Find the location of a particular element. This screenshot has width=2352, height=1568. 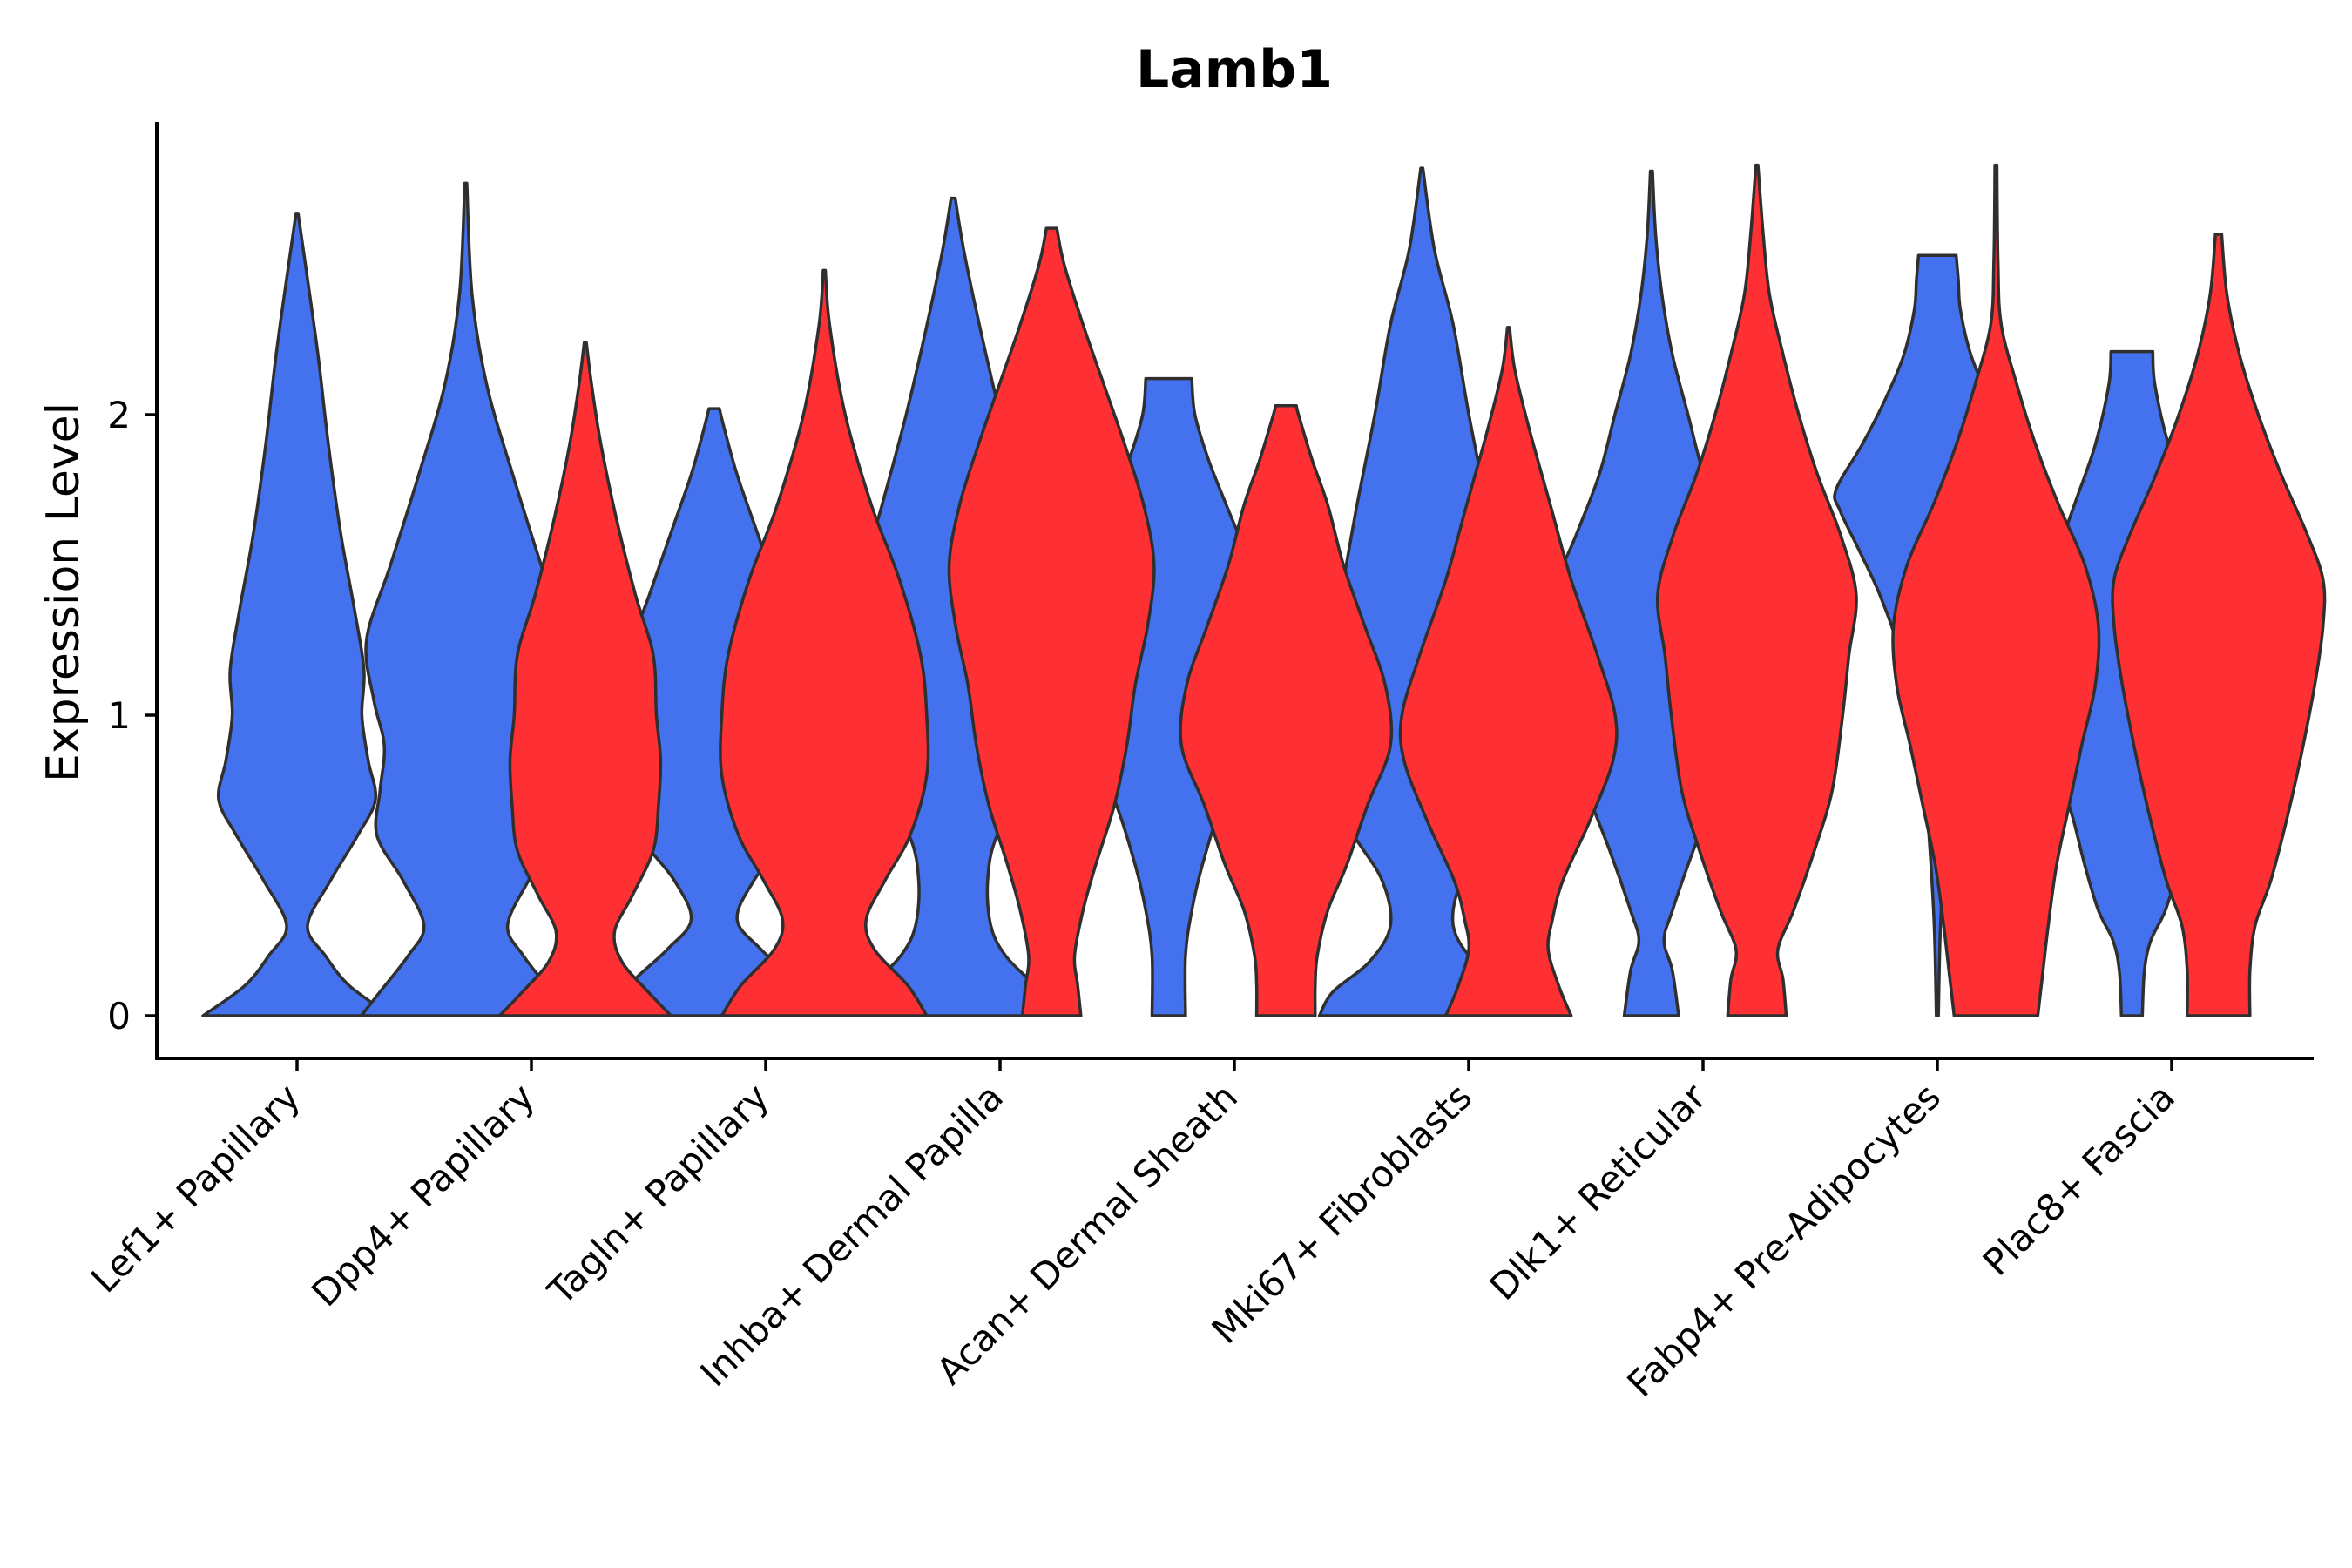

x-tick-label-plac8-fascia: Plac8+ Fascia is located at coordinates (2079, 1179).